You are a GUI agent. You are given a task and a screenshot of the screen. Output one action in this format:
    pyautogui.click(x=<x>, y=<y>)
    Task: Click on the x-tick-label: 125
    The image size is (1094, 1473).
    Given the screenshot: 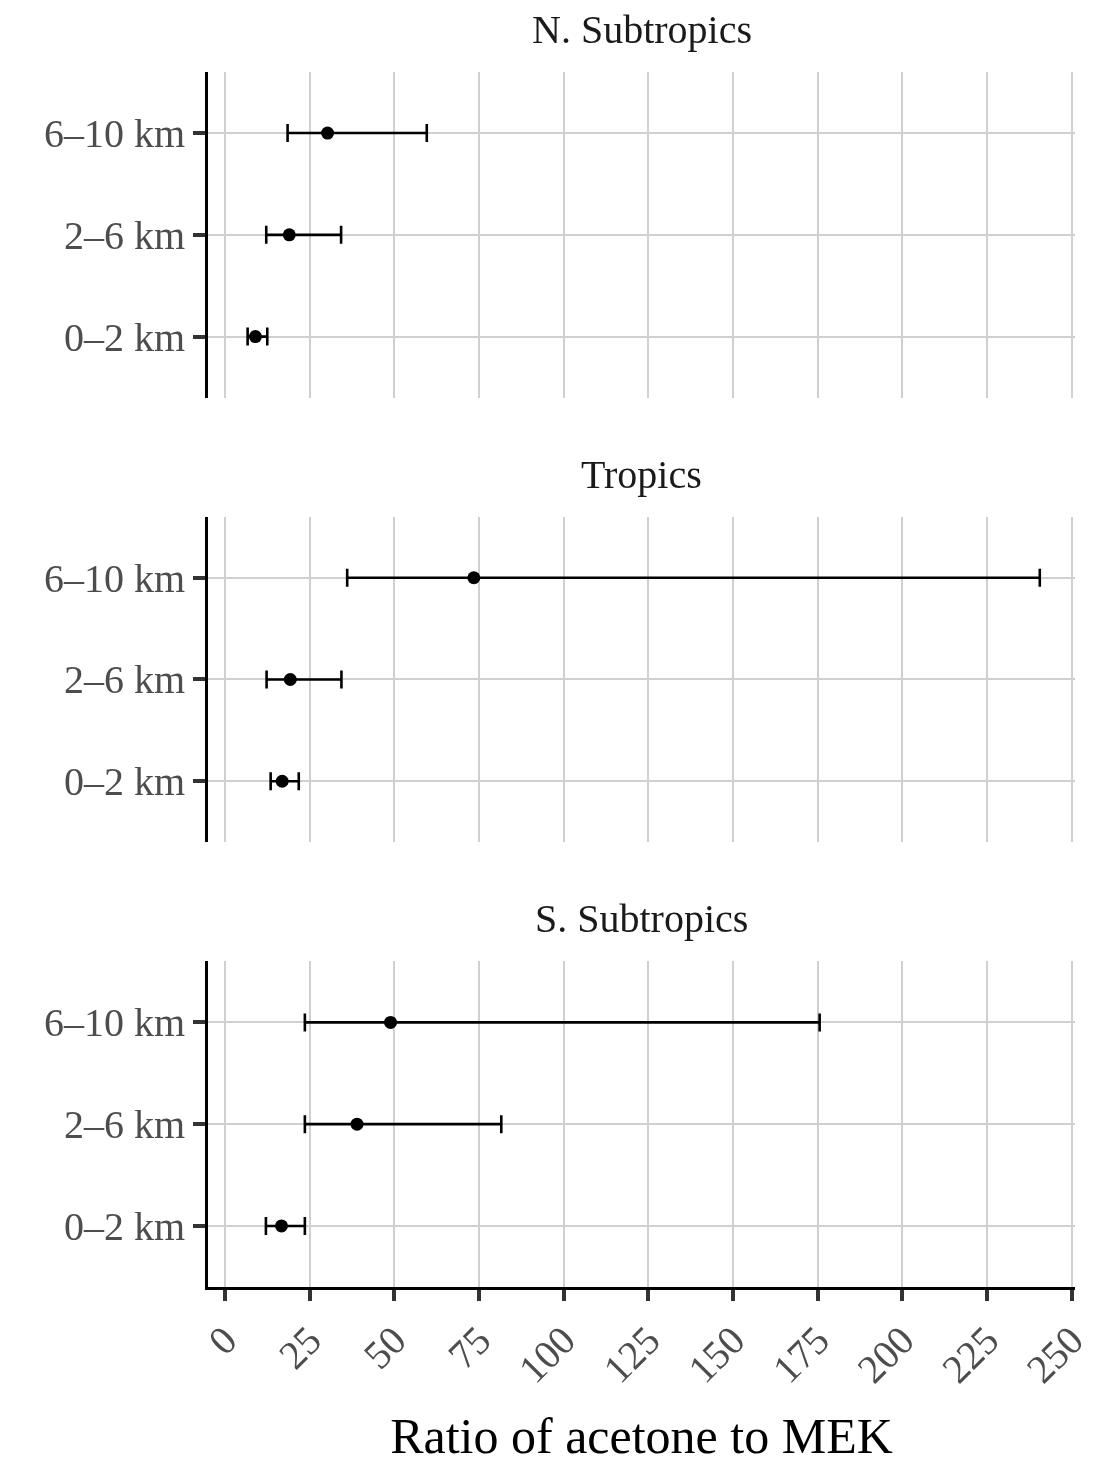 What is the action you would take?
    pyautogui.click(x=631, y=1354)
    